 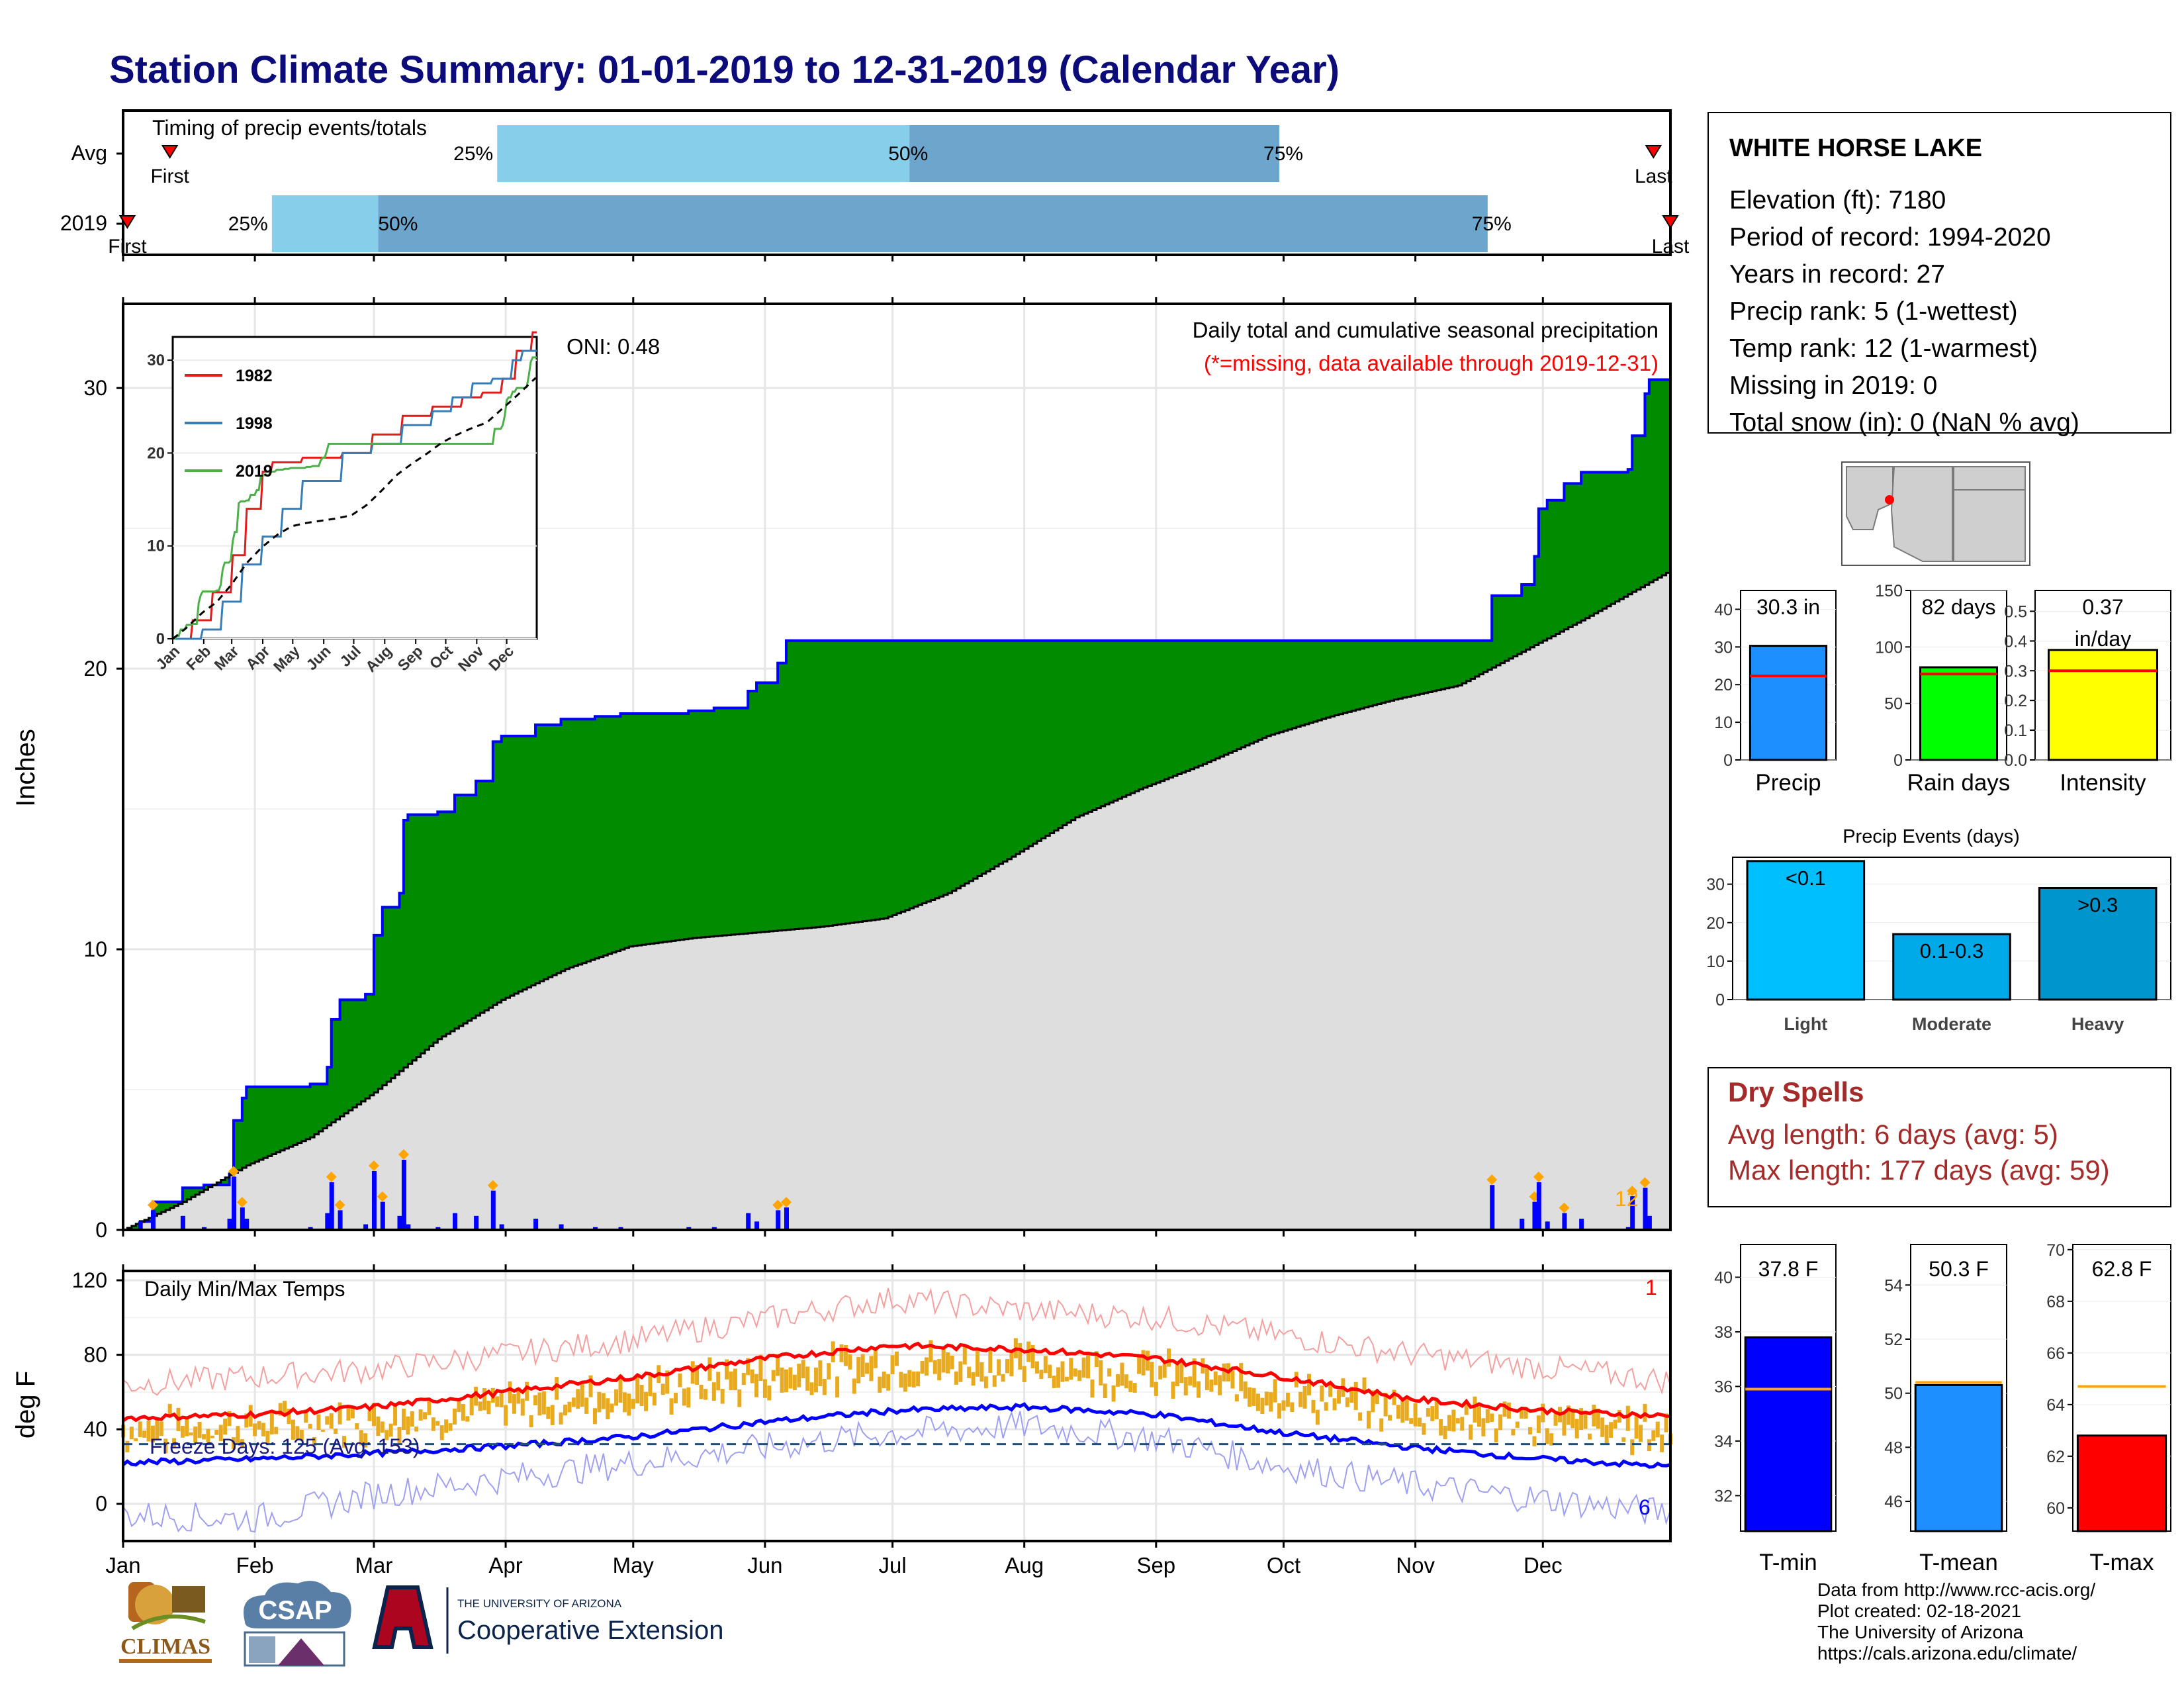 What do you see at coordinates (2098, 943) in the screenshot?
I see `event-bar` at bounding box center [2098, 943].